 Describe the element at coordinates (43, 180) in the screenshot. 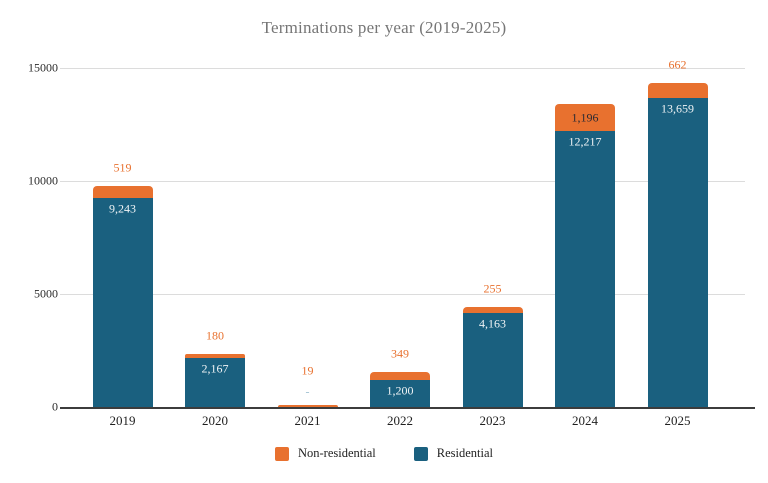

I see `y-axis-tick-label-10000: 10000` at that location.